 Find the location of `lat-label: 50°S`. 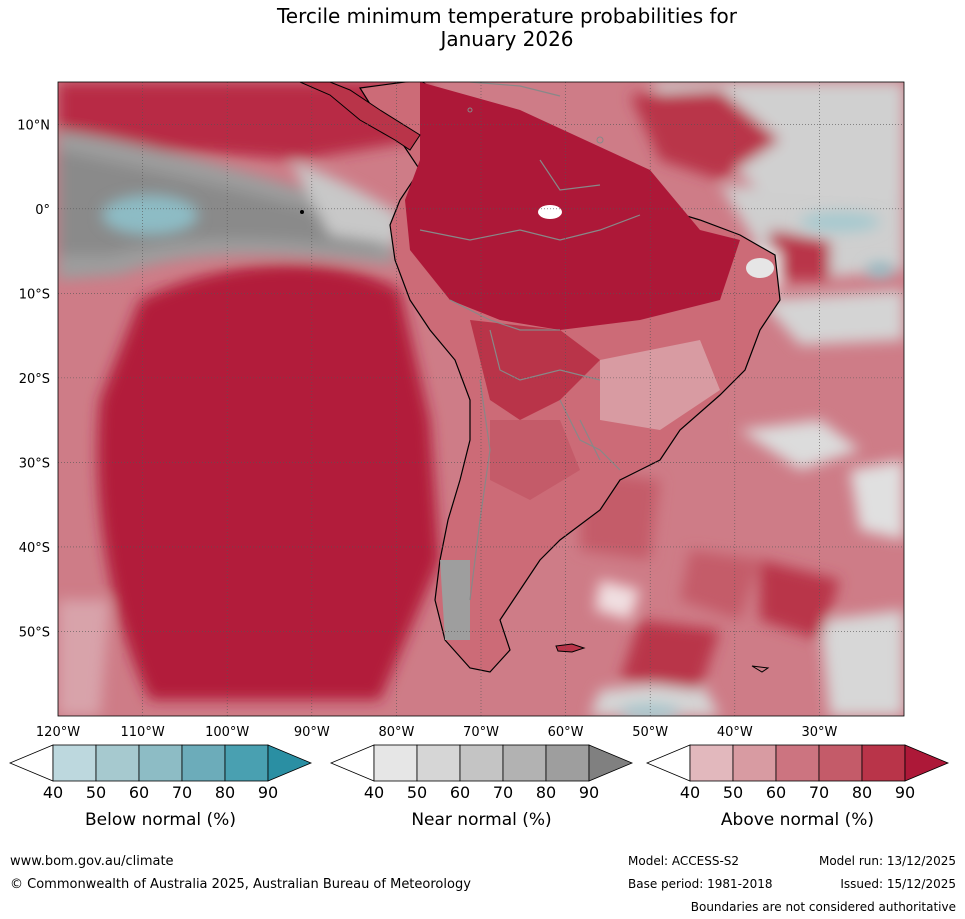

lat-label: 50°S is located at coordinates (34, 632).